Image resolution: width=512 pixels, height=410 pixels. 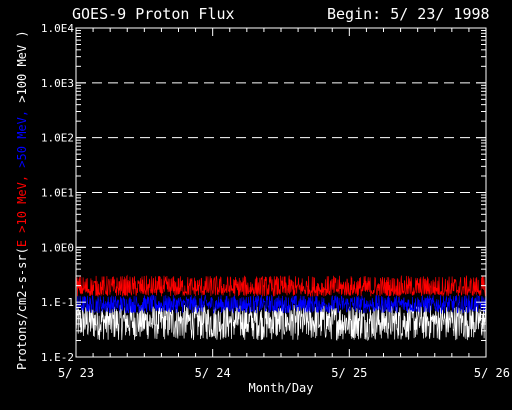 I want to click on y-axis-label-part-3: >100 MeV ), so click(x=22, y=69).